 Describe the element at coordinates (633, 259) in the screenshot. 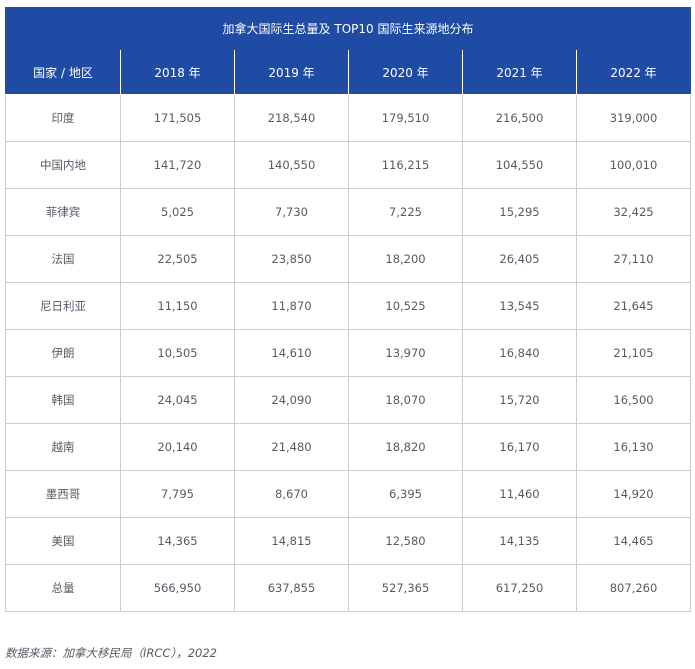

I see `value-cell: 27,110` at that location.